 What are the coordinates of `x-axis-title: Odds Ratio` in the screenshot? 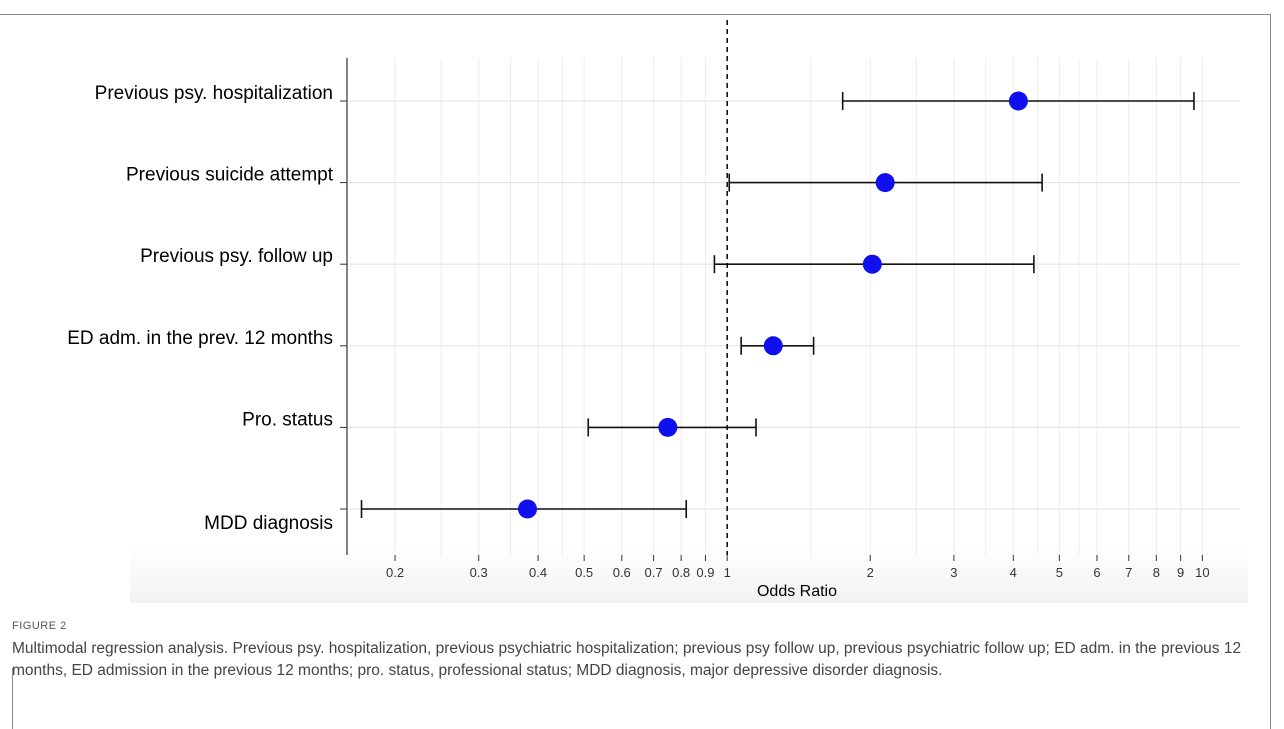 It's located at (797, 591).